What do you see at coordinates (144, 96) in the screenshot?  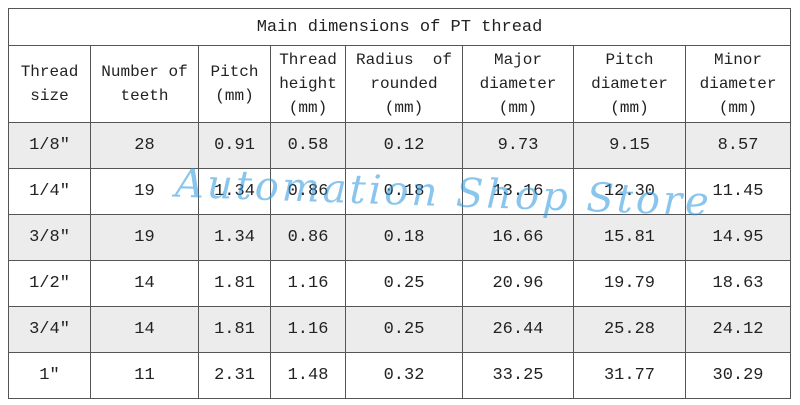 I see `header-line: teeth` at bounding box center [144, 96].